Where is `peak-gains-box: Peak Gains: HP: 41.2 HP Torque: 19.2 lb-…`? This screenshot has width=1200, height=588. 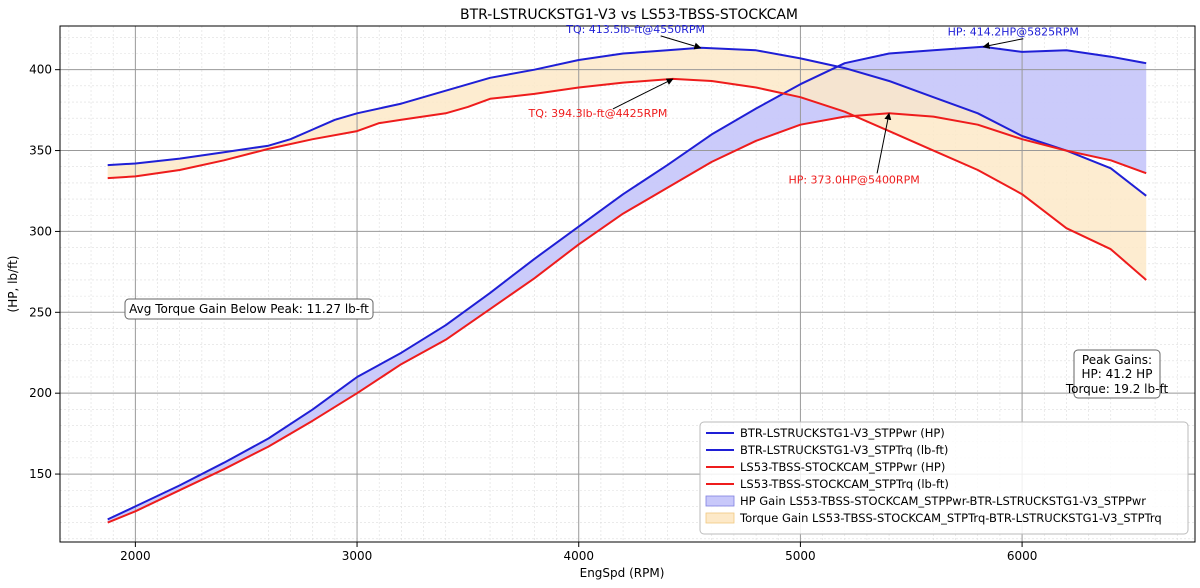 peak-gains-box: Peak Gains: HP: 41.2 HP Torque: 19.2 lb-… is located at coordinates (1117, 374).